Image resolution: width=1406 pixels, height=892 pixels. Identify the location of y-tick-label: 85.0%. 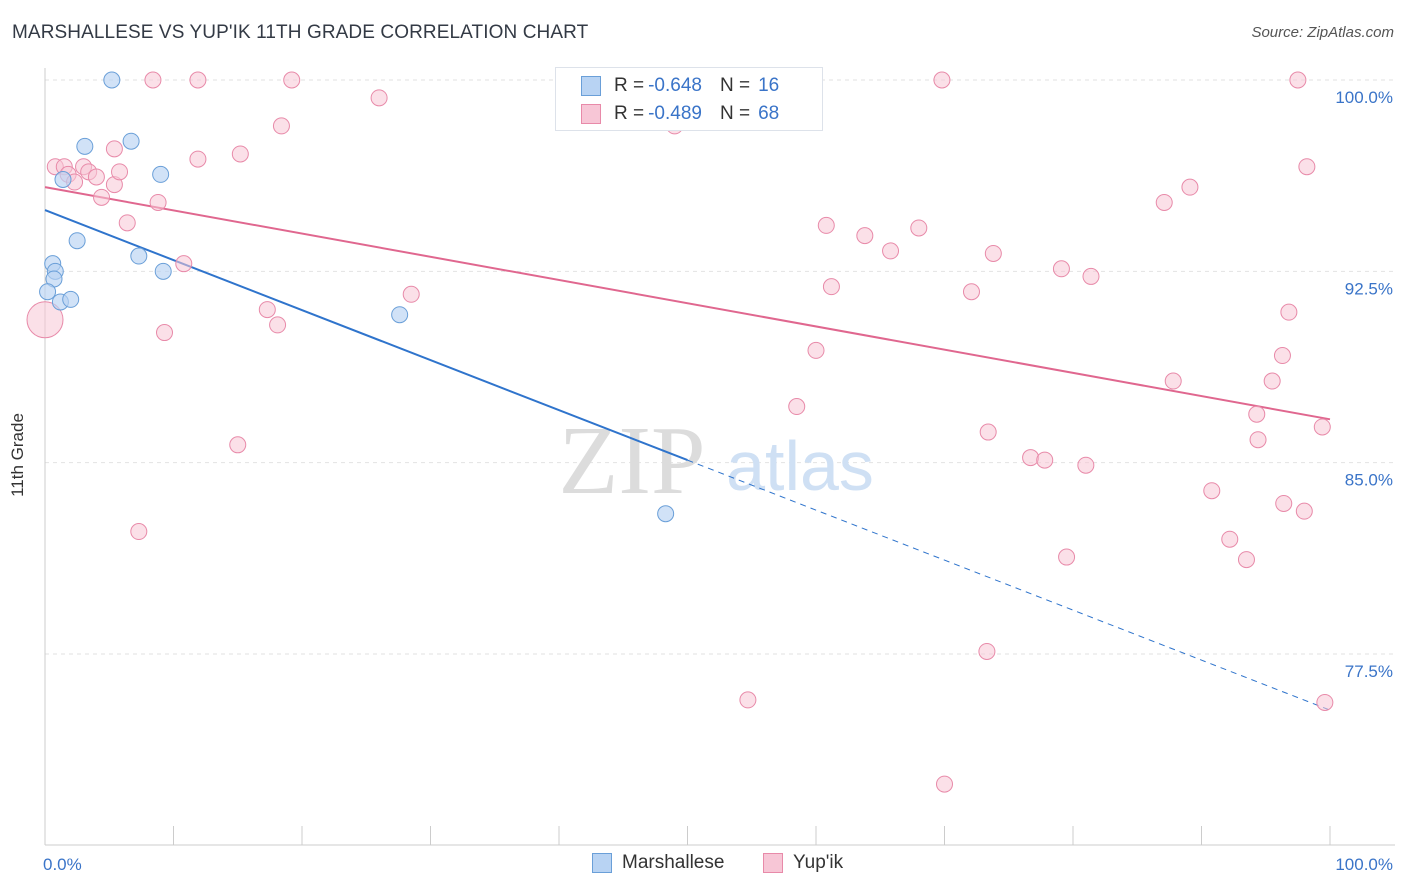
(1369, 480).